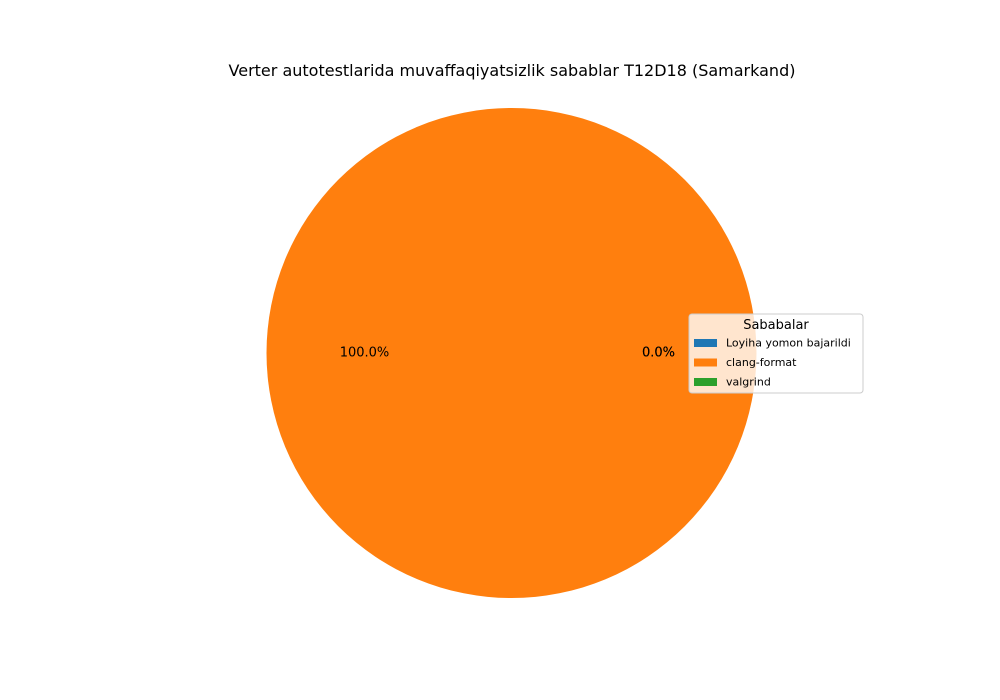 This screenshot has width=1000, height=700. Describe the element at coordinates (776, 325) in the screenshot. I see `legend-title: Sababalar` at that location.